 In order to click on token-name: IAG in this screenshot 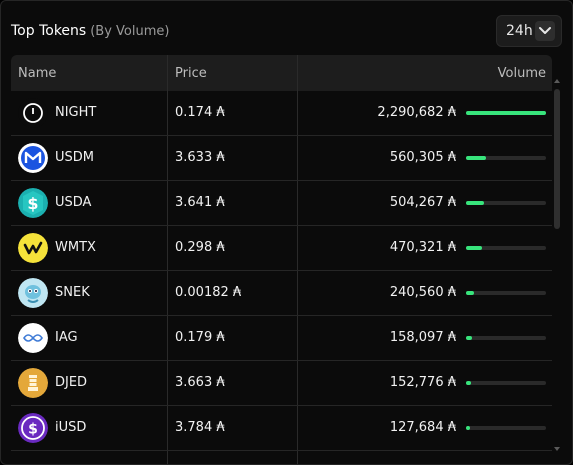, I will do `click(66, 337)`.